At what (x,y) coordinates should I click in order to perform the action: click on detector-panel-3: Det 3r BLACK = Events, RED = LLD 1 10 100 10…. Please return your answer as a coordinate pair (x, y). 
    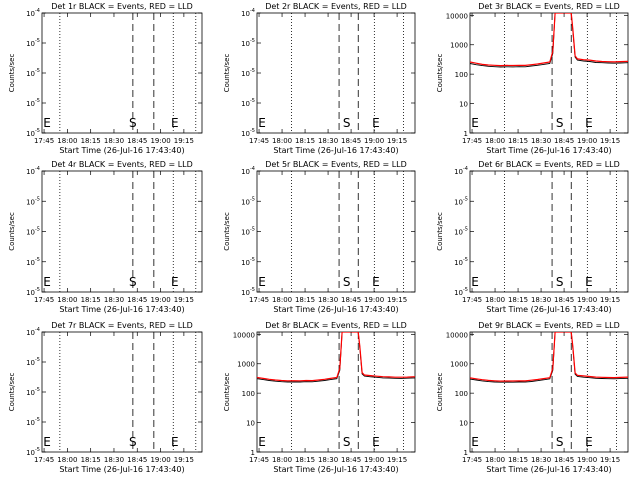
    Looking at the image, I should click on (532, 78).